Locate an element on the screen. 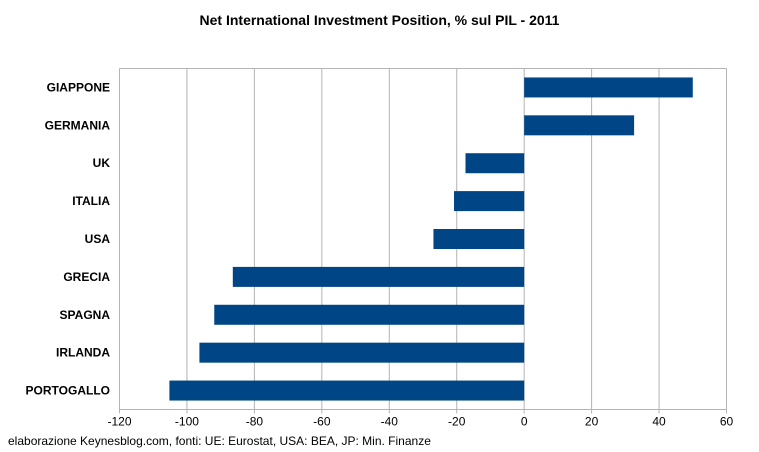 Image resolution: width=759 pixels, height=452 pixels. x-tick-label: -120 is located at coordinates (119, 422).